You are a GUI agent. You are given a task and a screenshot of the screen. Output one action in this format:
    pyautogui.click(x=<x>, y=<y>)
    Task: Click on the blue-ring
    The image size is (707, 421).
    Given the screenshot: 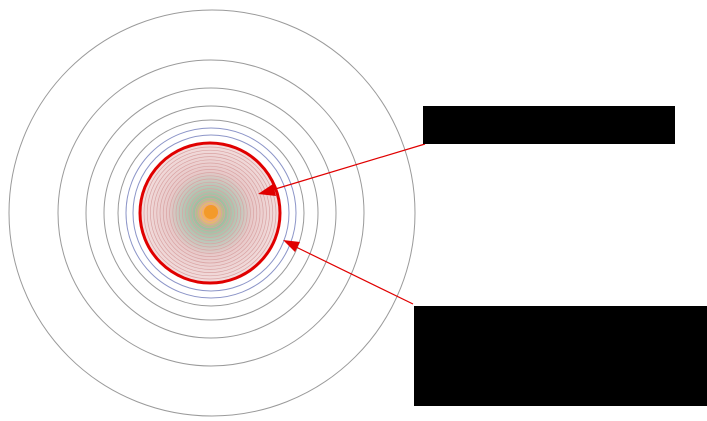 What is the action you would take?
    pyautogui.click(x=211, y=213)
    